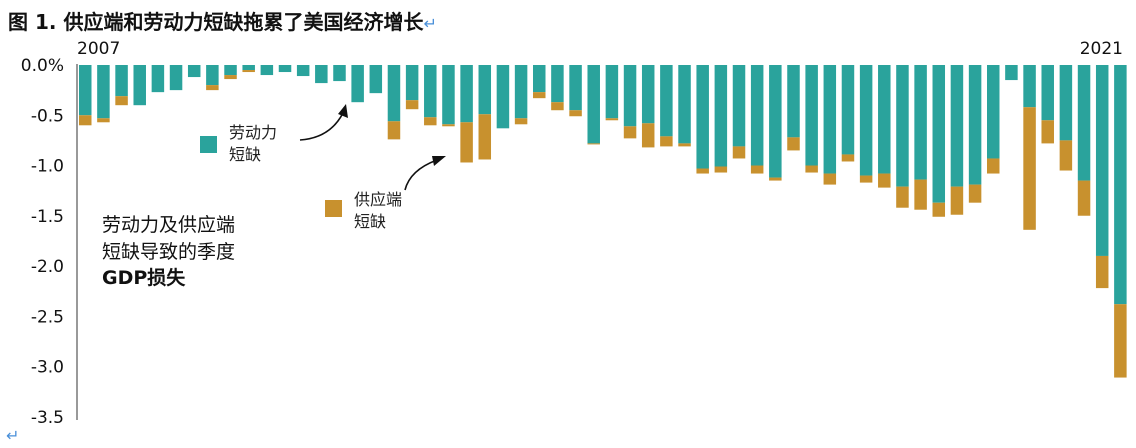 This screenshot has width=1136, height=448. What do you see at coordinates (378, 199) in the screenshot?
I see `supply-label-line1: 供应端` at bounding box center [378, 199].